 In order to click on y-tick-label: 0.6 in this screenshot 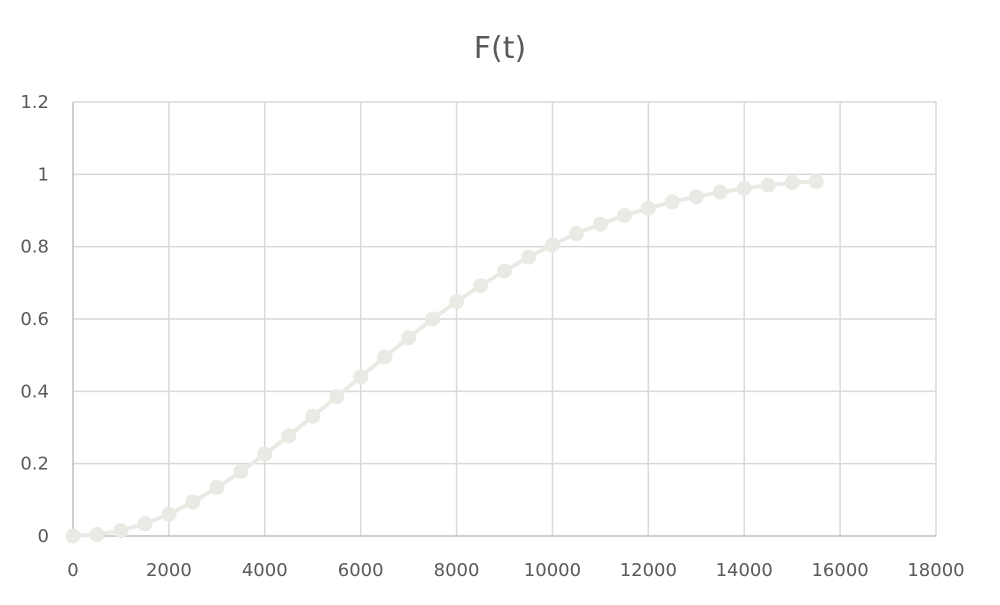, I will do `click(34, 319)`.